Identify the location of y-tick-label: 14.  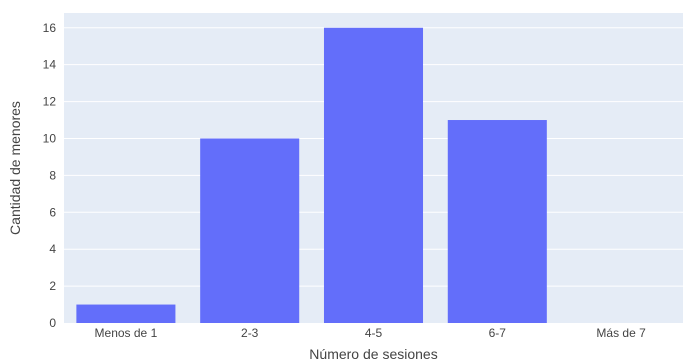
(50, 65).